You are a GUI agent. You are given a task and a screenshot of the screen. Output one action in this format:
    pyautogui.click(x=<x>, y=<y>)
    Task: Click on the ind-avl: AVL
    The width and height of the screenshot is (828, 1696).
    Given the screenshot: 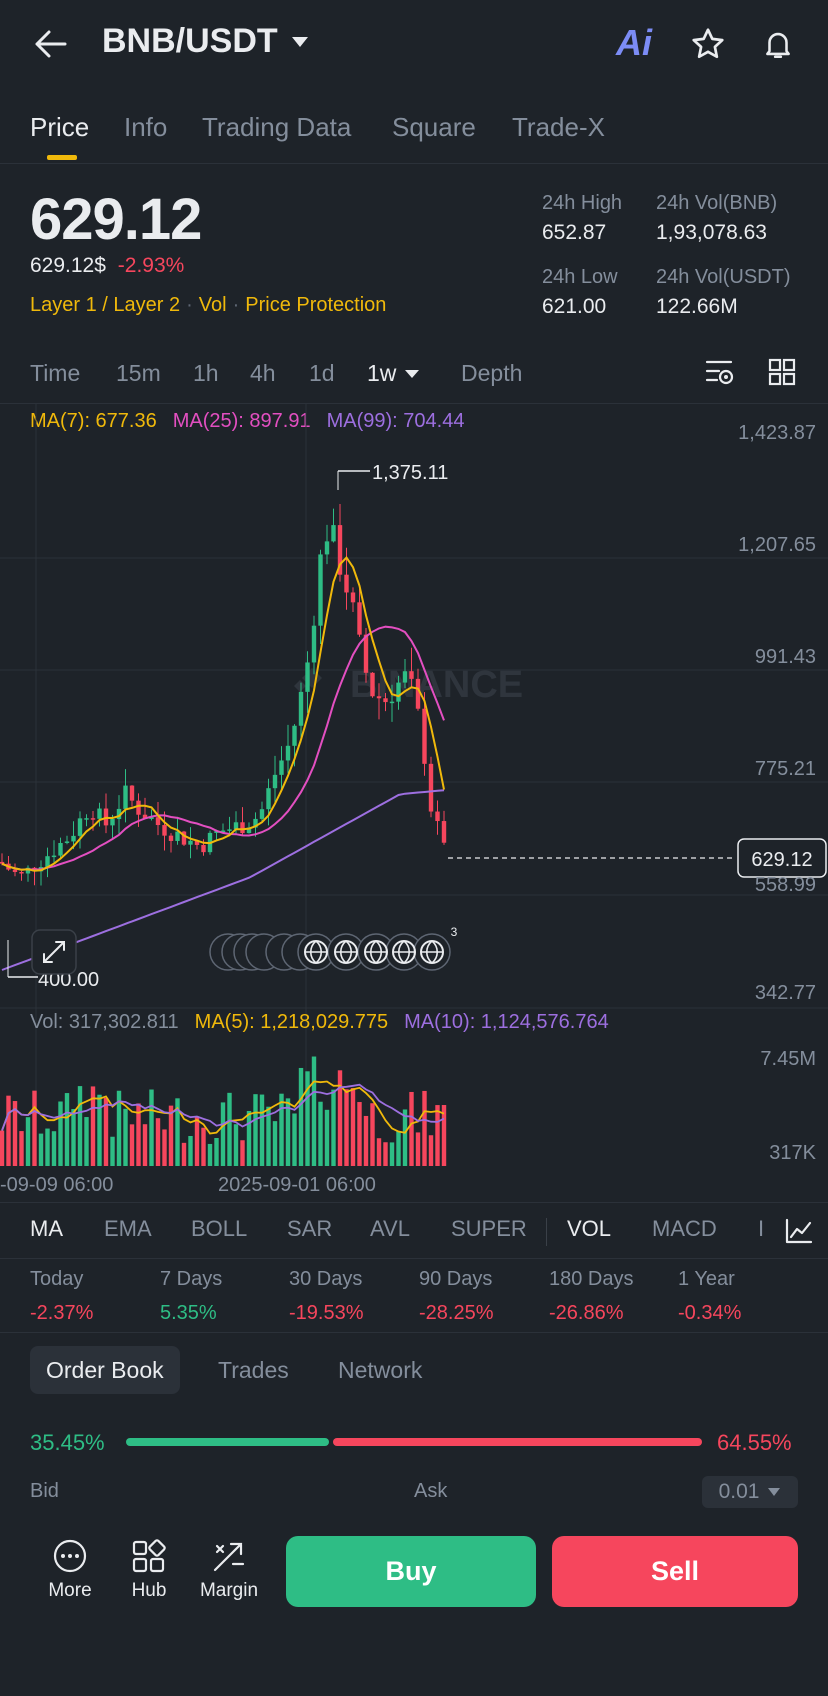 What is the action you would take?
    pyautogui.click(x=390, y=1228)
    